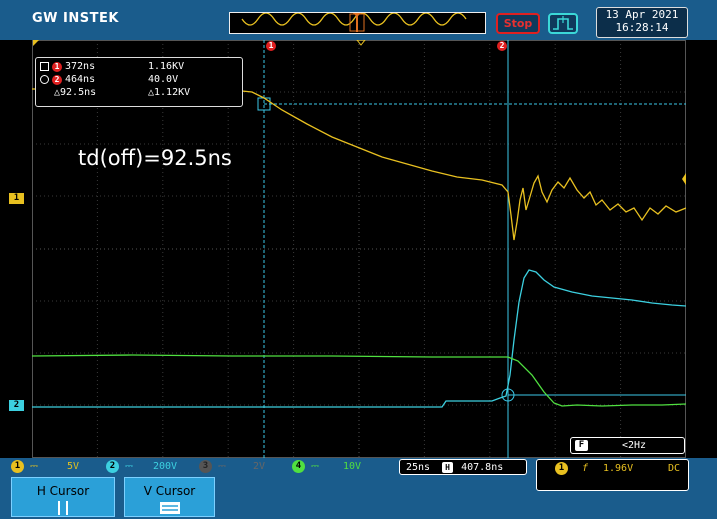 This screenshot has height=519, width=717. What do you see at coordinates (169, 491) in the screenshot?
I see `v-cursor-label: V Cursor` at bounding box center [169, 491].